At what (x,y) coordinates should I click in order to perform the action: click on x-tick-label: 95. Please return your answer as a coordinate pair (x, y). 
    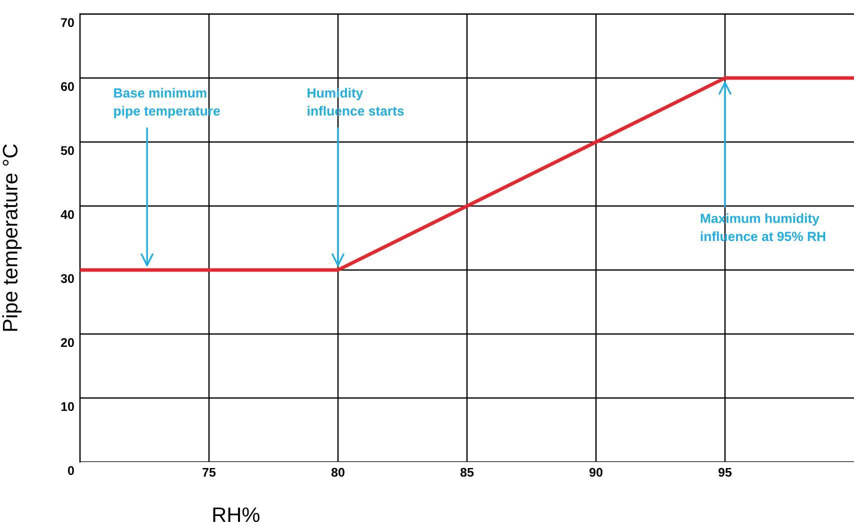
    Looking at the image, I should click on (725, 472).